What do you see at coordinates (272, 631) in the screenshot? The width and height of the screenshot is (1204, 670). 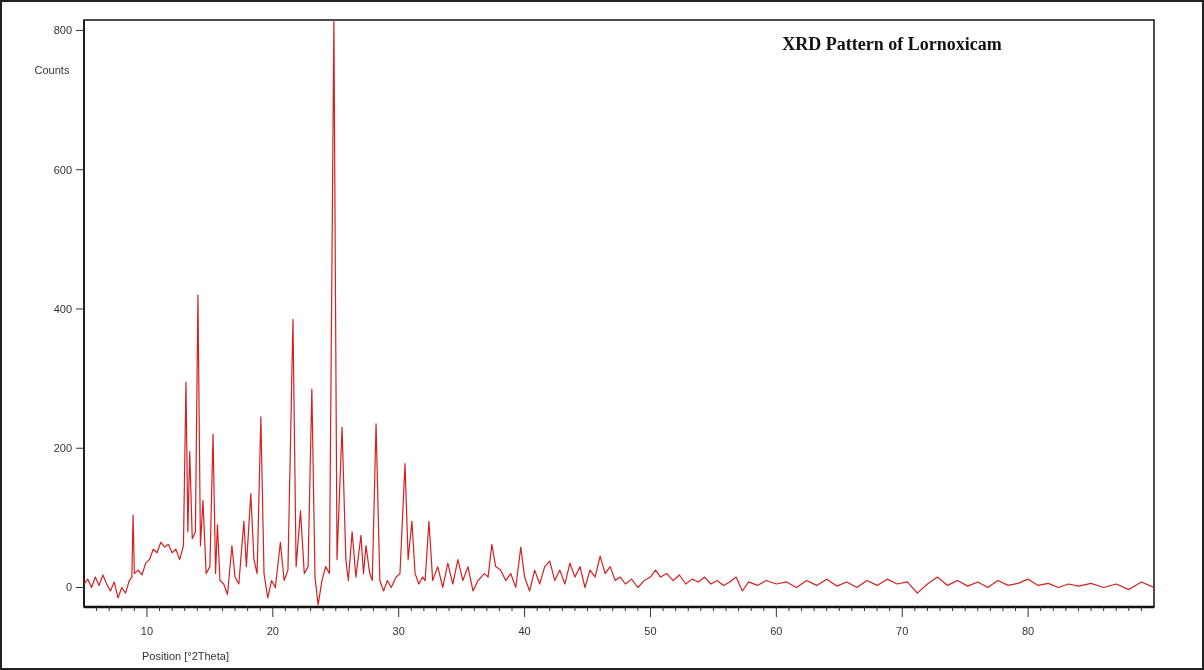 I see `x-tick-label: 20` at bounding box center [272, 631].